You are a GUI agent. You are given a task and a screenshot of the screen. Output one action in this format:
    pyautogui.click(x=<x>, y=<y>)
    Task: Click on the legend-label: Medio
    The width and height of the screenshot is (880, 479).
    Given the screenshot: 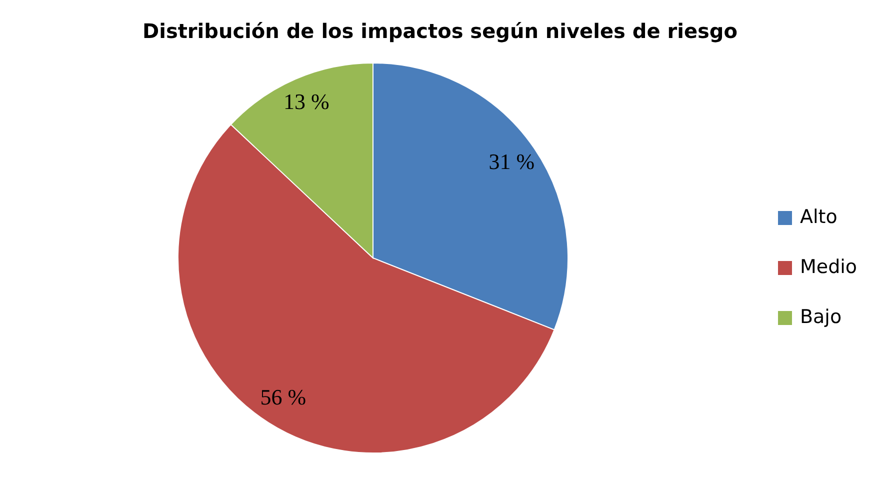 What is the action you would take?
    pyautogui.click(x=829, y=267)
    